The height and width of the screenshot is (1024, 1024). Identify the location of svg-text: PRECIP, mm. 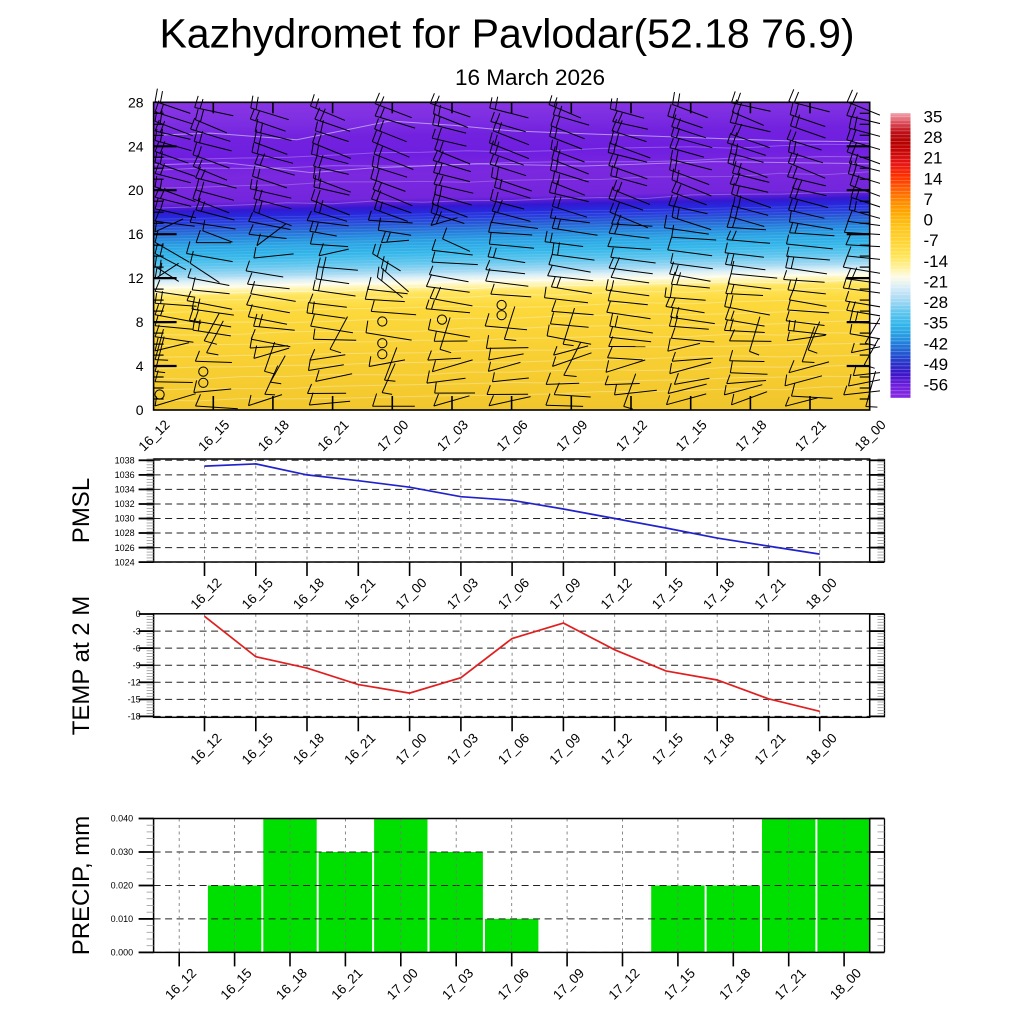
(81, 886).